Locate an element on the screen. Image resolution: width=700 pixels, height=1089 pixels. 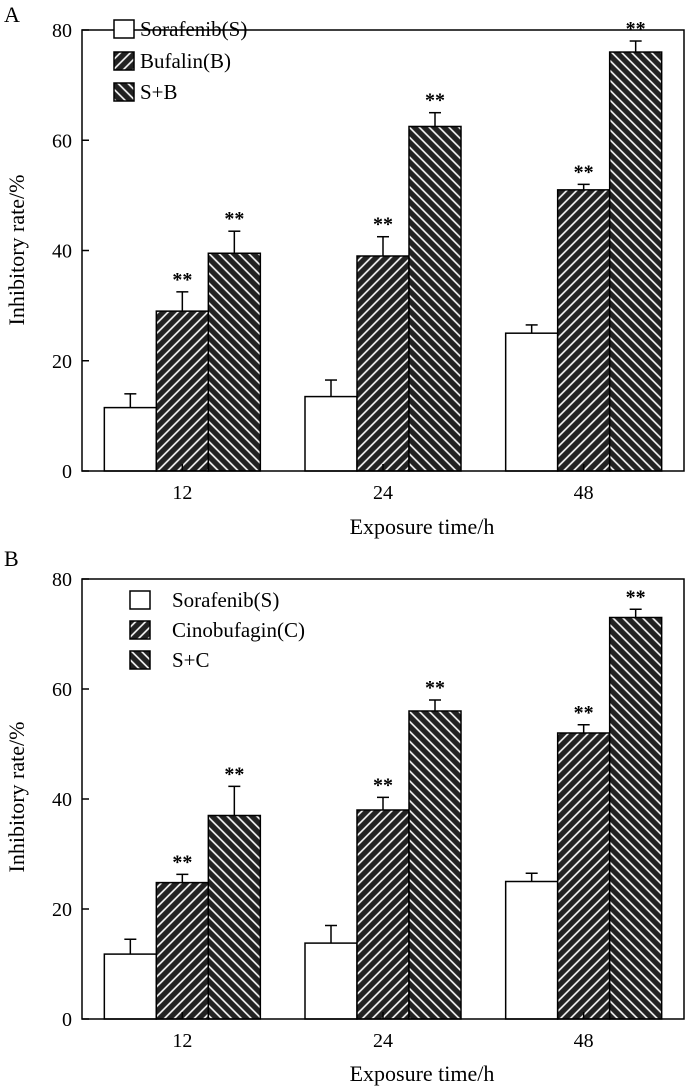
x-axis-title-a: Exposure time/h is located at coordinates (422, 526).